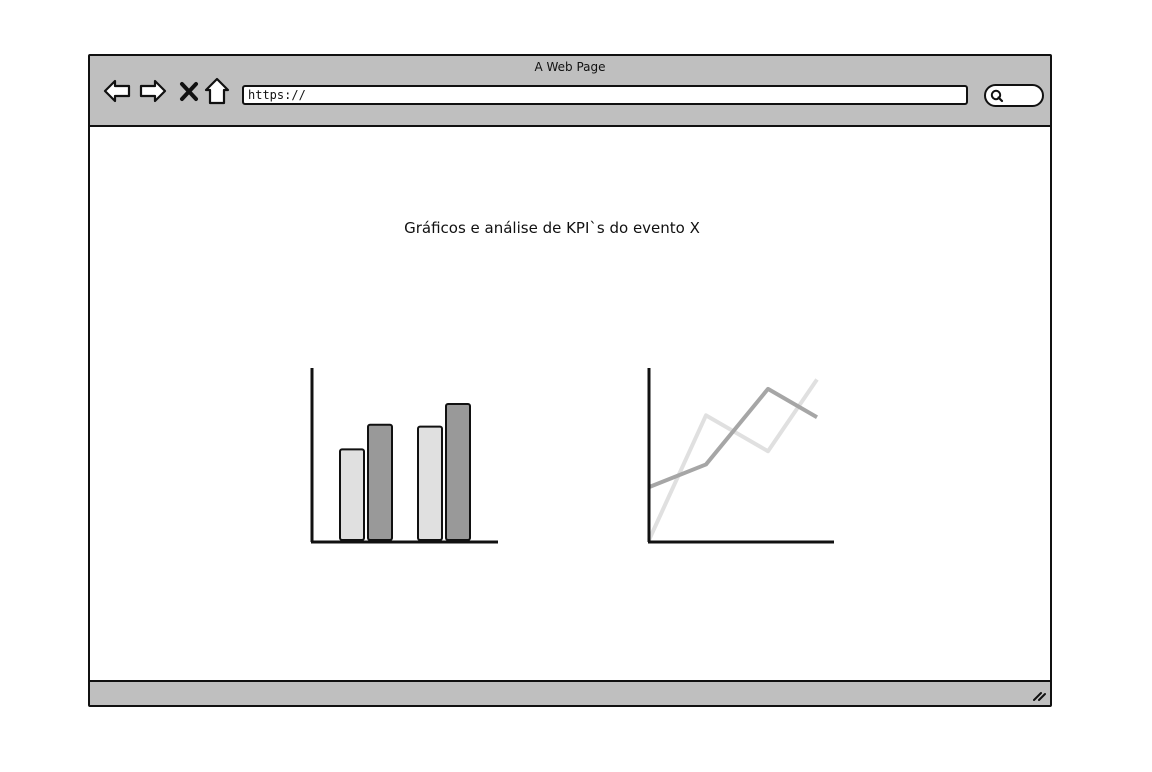  Describe the element at coordinates (570, 67) in the screenshot. I see `window-title: A Web Page` at that location.